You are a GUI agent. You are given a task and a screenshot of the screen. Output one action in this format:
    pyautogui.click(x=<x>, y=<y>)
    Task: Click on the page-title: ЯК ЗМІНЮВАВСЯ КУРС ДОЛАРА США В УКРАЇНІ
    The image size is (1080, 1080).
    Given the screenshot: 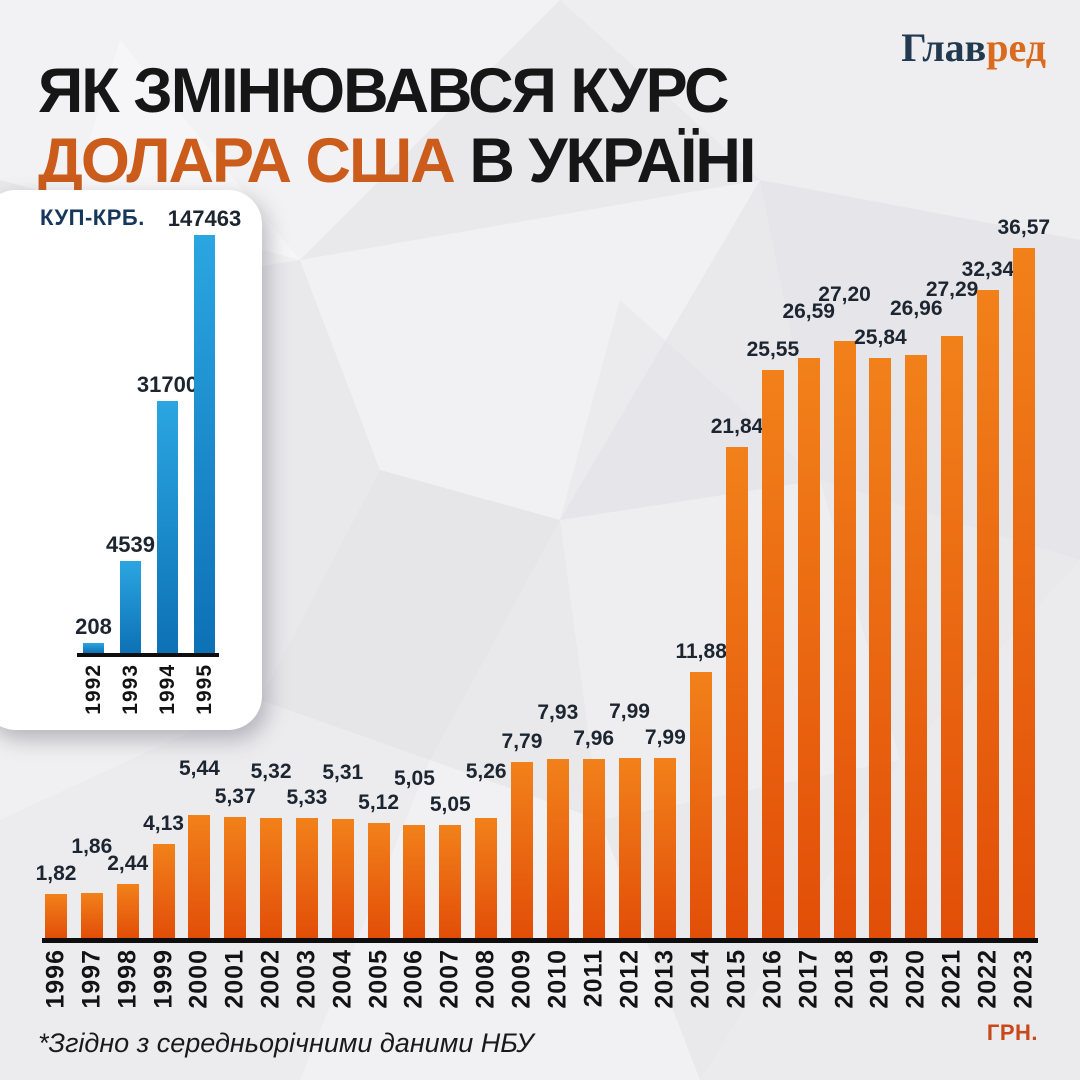 What is the action you would take?
    pyautogui.click(x=397, y=126)
    